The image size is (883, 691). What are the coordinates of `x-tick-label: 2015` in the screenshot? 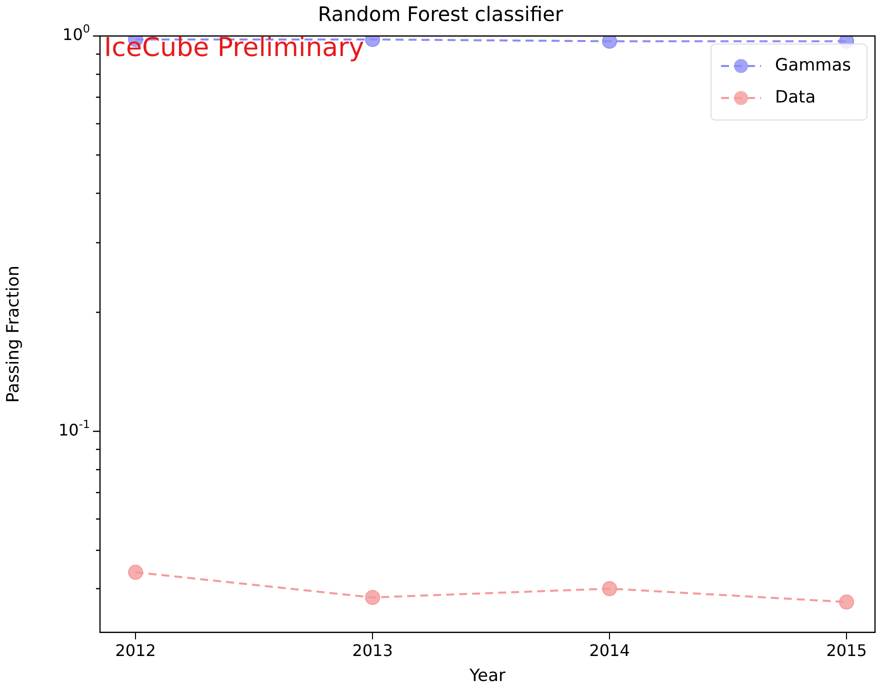 It's located at (846, 650).